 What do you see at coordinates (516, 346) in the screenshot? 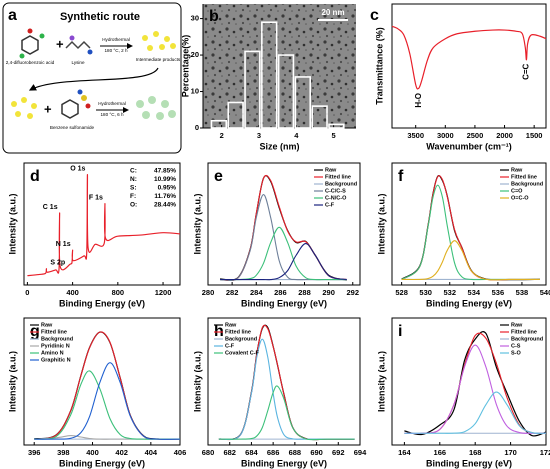
I see `legend-label: C-S` at bounding box center [516, 346].